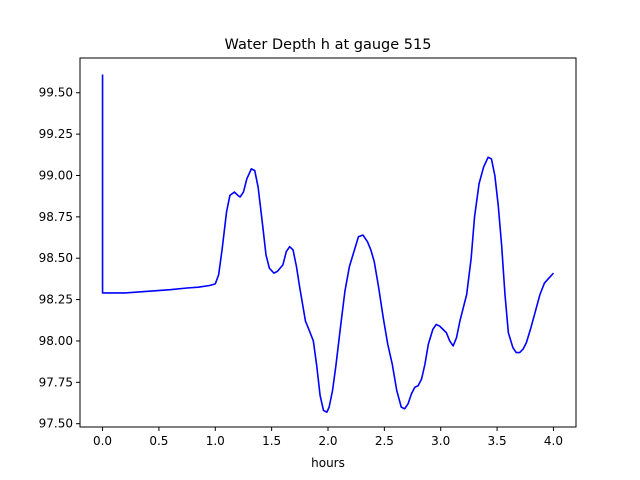 The height and width of the screenshot is (480, 640). Describe the element at coordinates (56, 341) in the screenshot. I see `y-tick-label: 98.00` at that location.